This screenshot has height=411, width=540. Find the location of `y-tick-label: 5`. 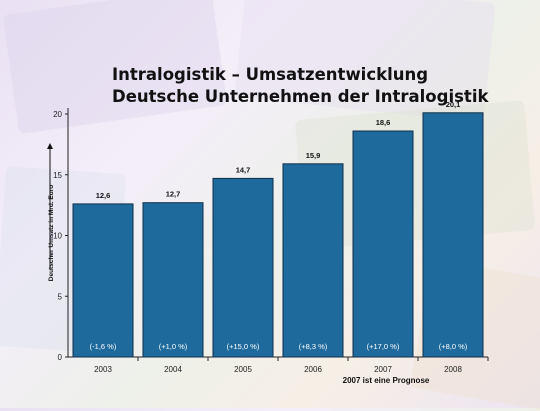

y-tick-label: 5 is located at coordinates (60, 296).